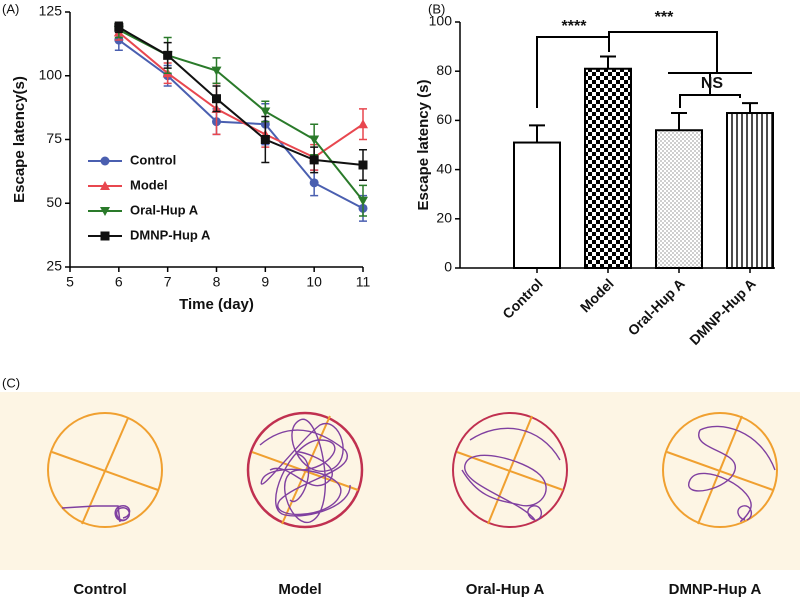  What do you see at coordinates (153, 159) in the screenshot?
I see `legend-label: Control` at bounding box center [153, 159].